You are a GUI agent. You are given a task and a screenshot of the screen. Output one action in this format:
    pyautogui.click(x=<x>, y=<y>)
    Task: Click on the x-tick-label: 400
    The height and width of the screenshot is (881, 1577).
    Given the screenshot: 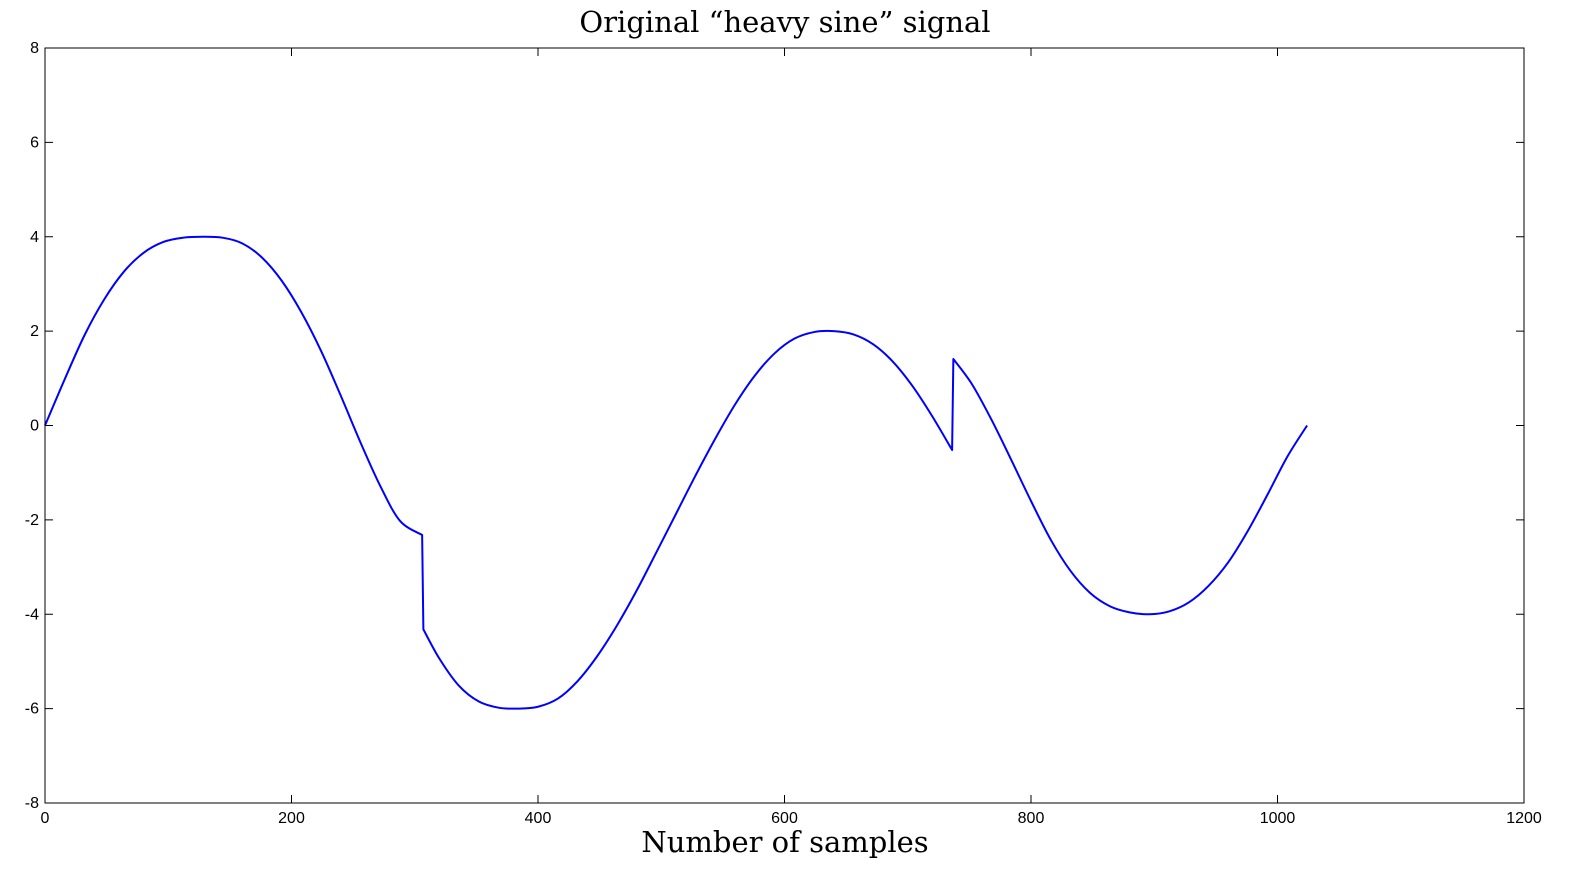 What is the action you would take?
    pyautogui.click(x=538, y=818)
    